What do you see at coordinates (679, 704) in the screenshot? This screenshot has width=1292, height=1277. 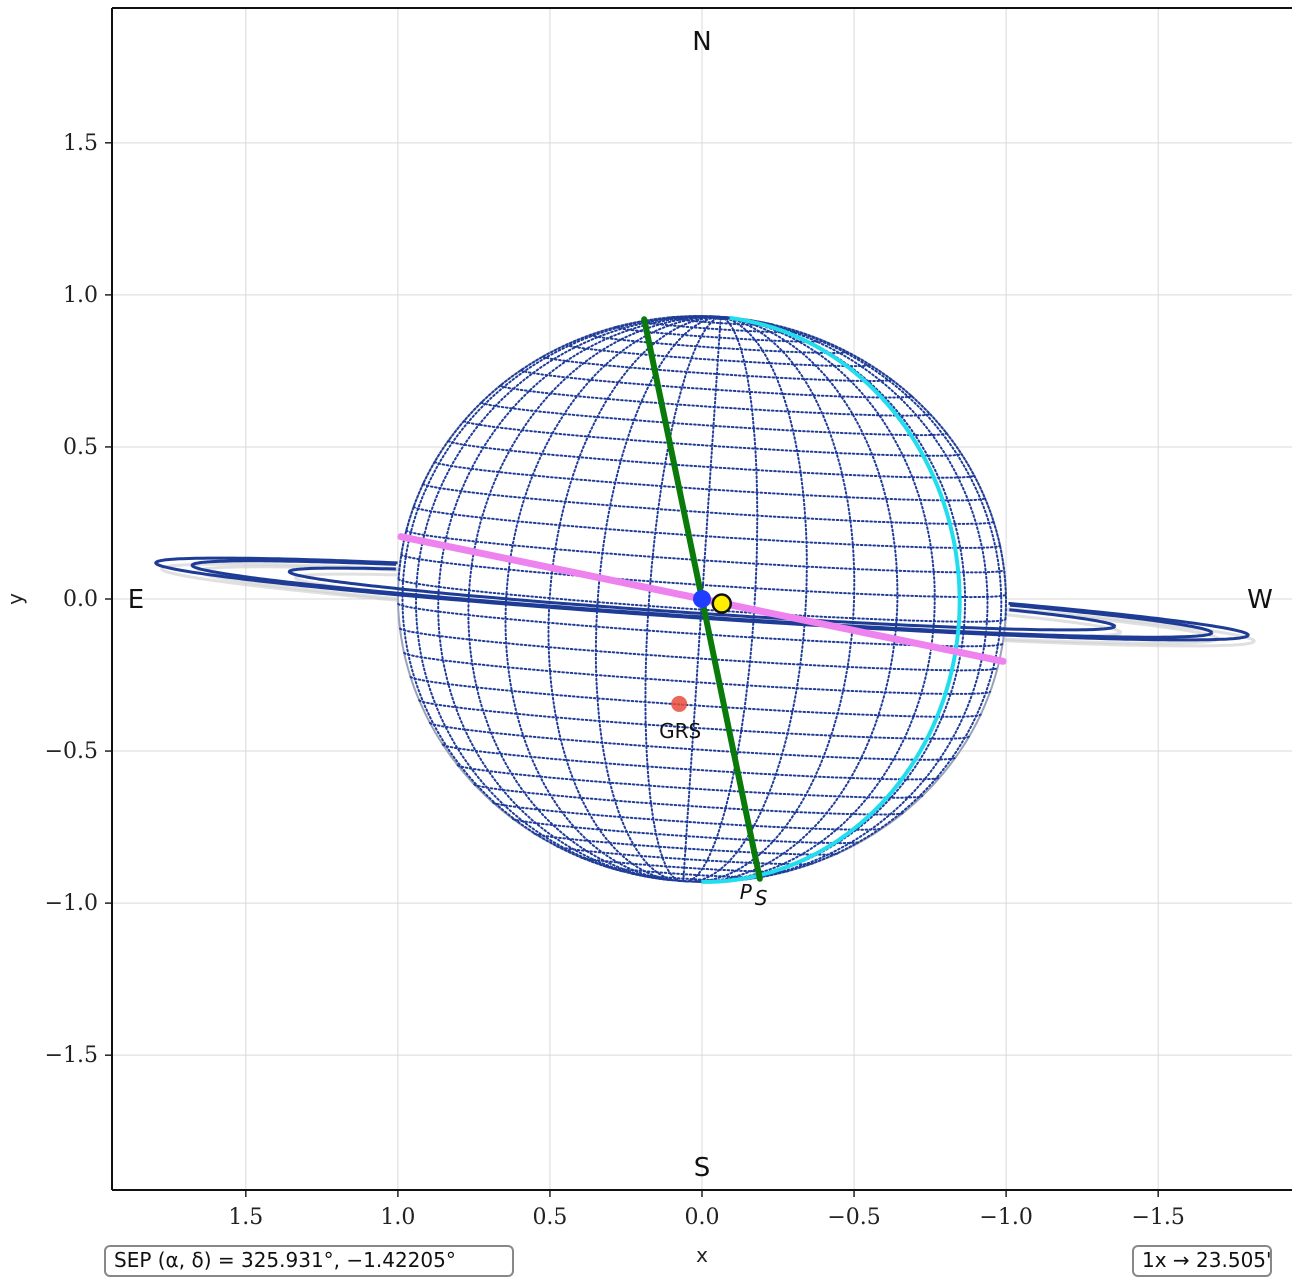 I see `GRS-marker` at bounding box center [679, 704].